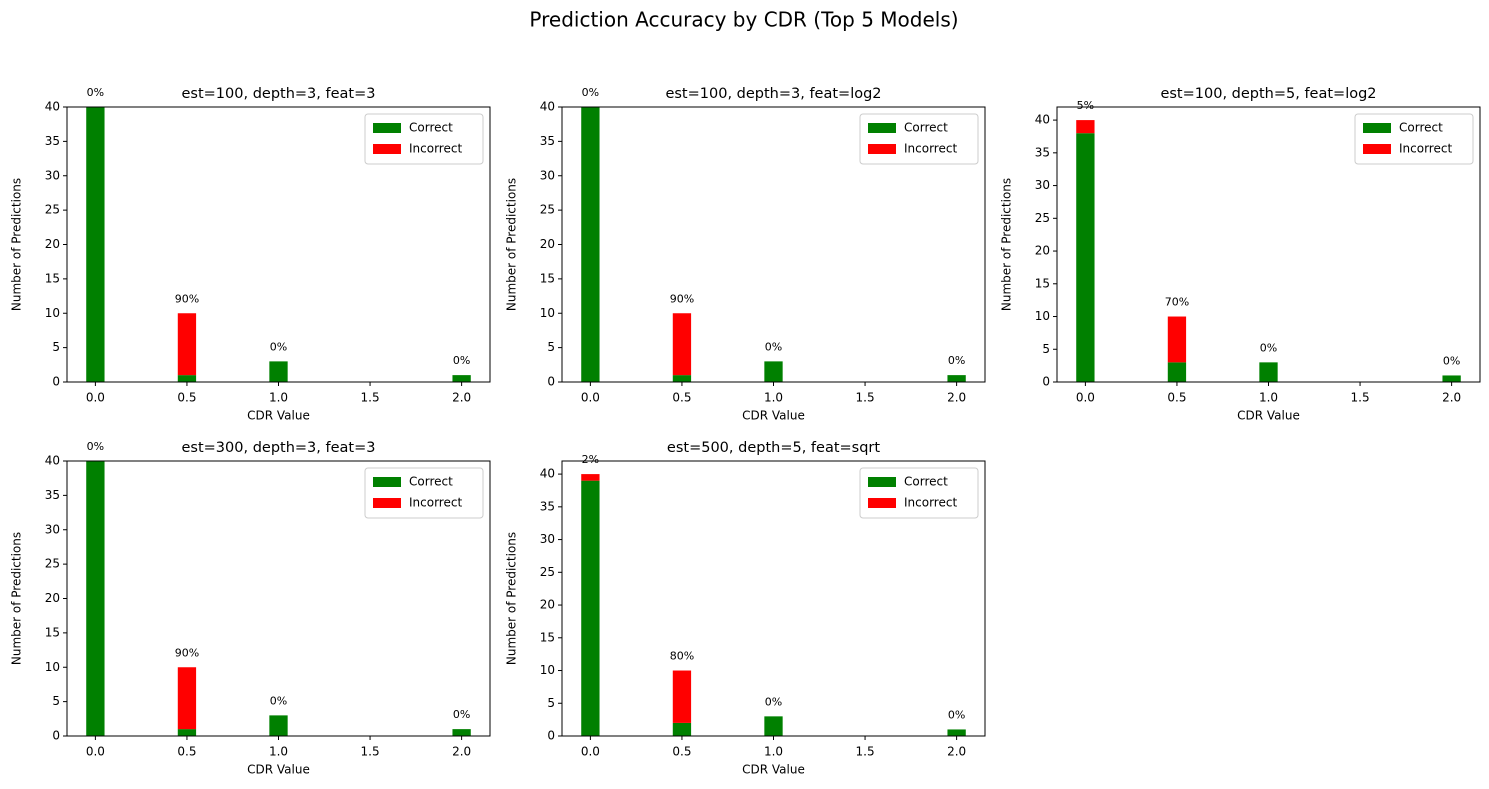 This screenshot has width=1489, height=789. Describe the element at coordinates (279, 448) in the screenshot. I see `axes-title: est=300, depth=3, feat=3` at that location.